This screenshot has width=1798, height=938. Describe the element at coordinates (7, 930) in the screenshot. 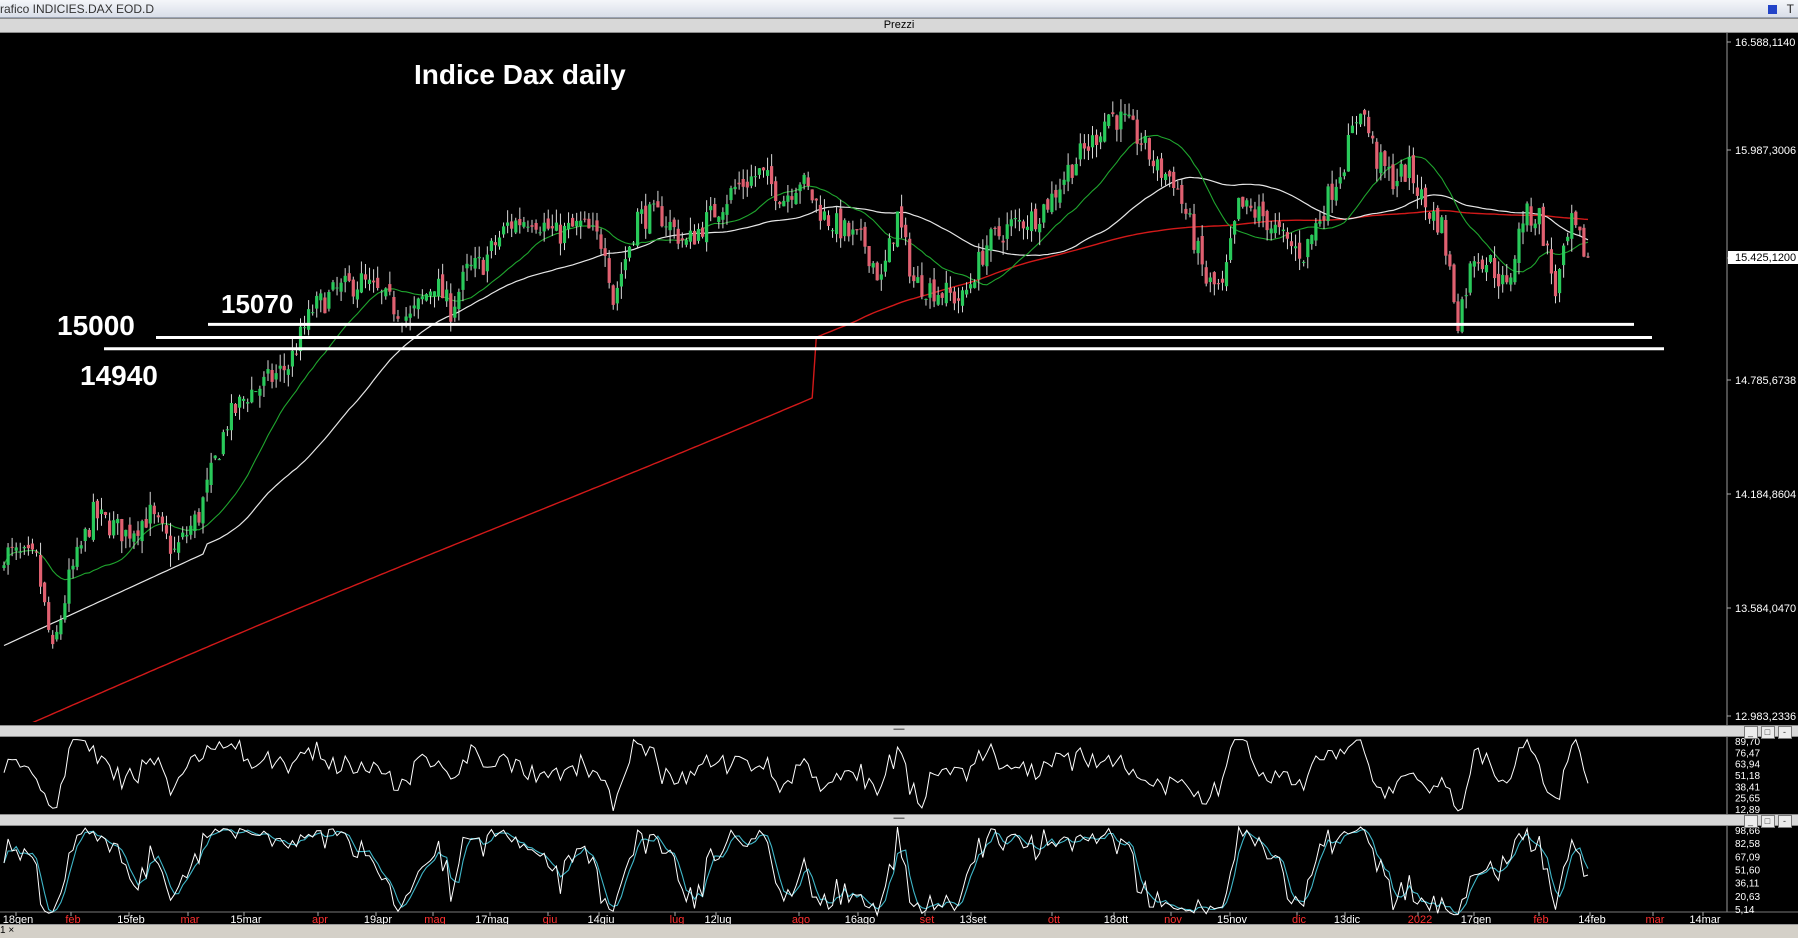

I see `sheet-tab: 1 ×` at that location.